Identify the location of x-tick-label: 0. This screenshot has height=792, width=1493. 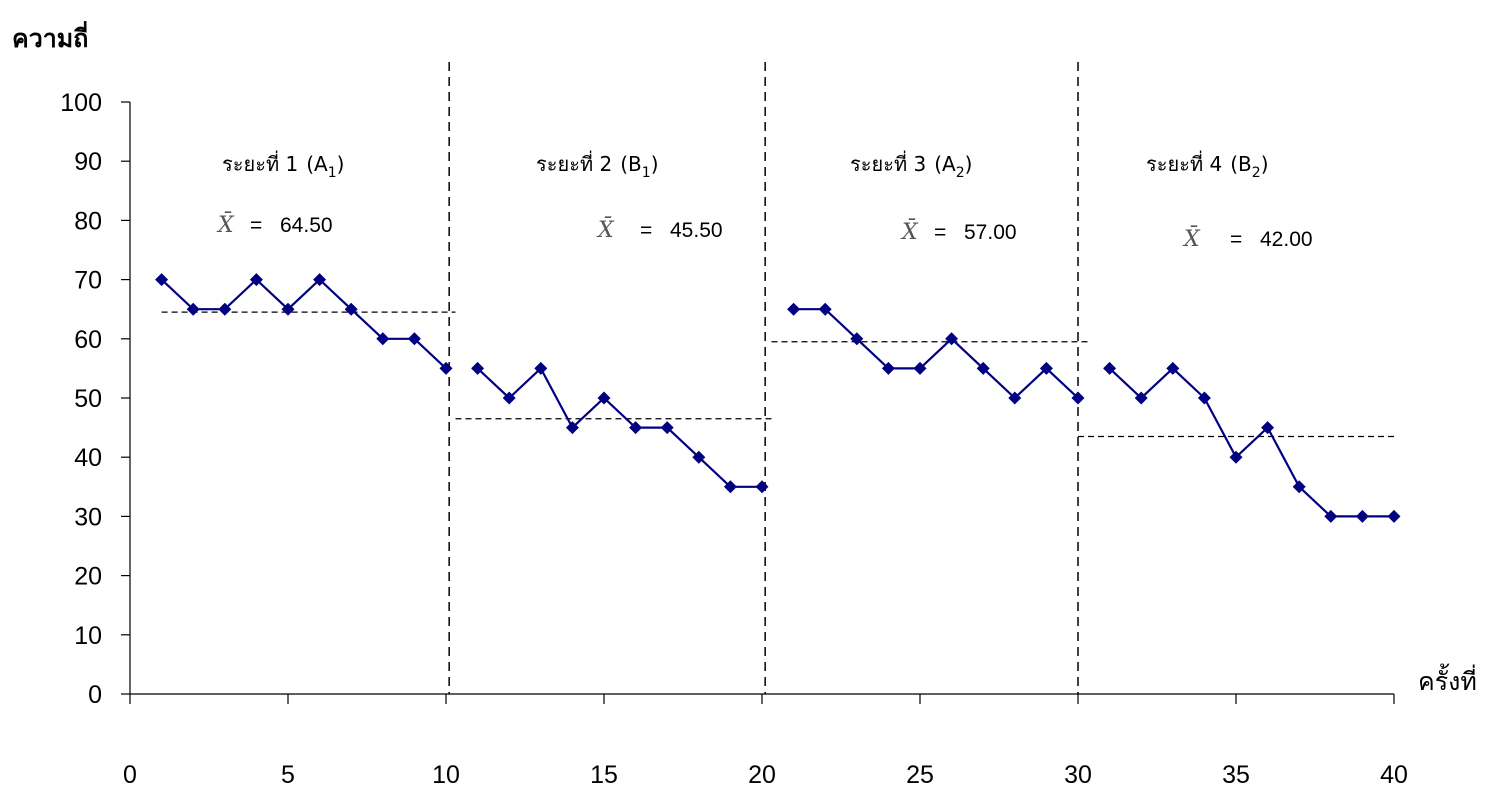
(130, 775).